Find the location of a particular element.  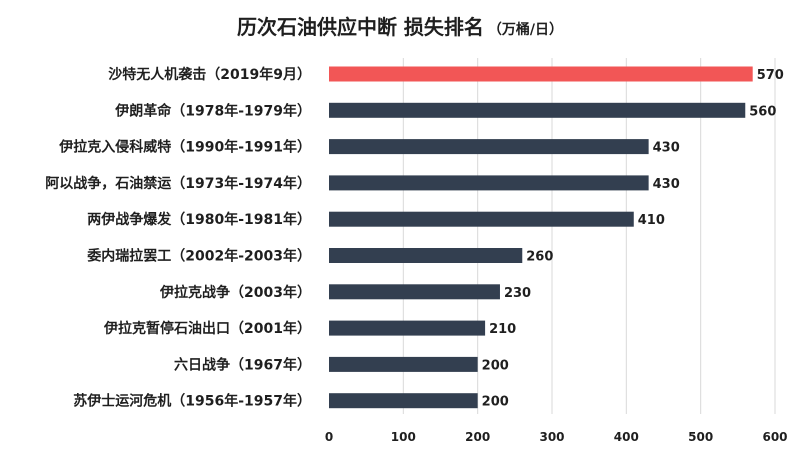

bar-highlighted is located at coordinates (541, 74).